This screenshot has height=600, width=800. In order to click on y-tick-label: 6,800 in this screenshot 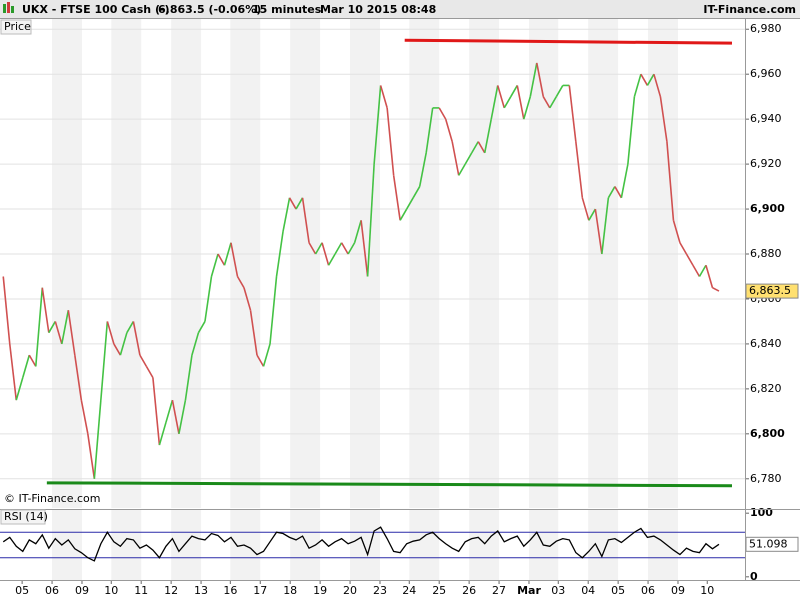, I will do `click(767, 433)`.